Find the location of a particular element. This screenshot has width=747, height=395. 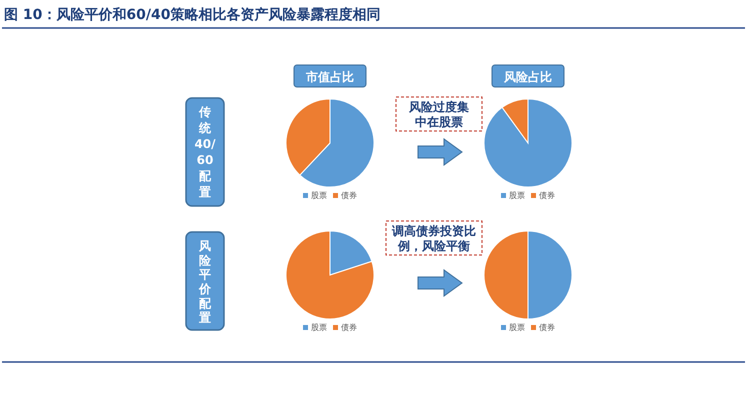

text: 风险过度集中在股票 is located at coordinates (438, 114).